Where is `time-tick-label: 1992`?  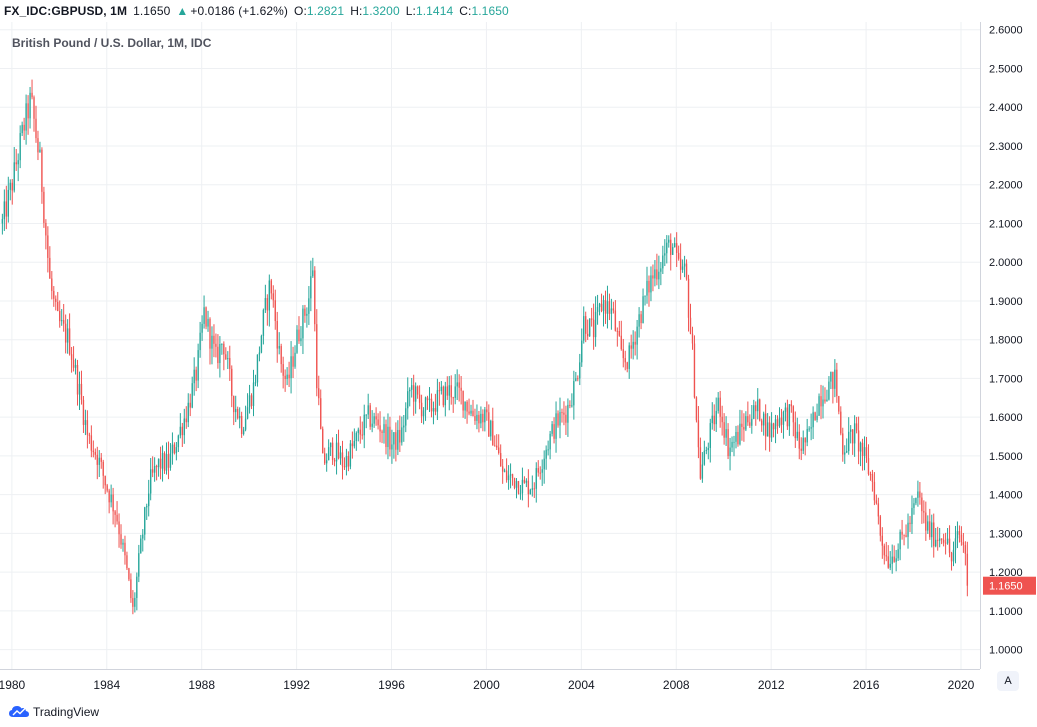
time-tick-label: 1992 is located at coordinates (296, 685).